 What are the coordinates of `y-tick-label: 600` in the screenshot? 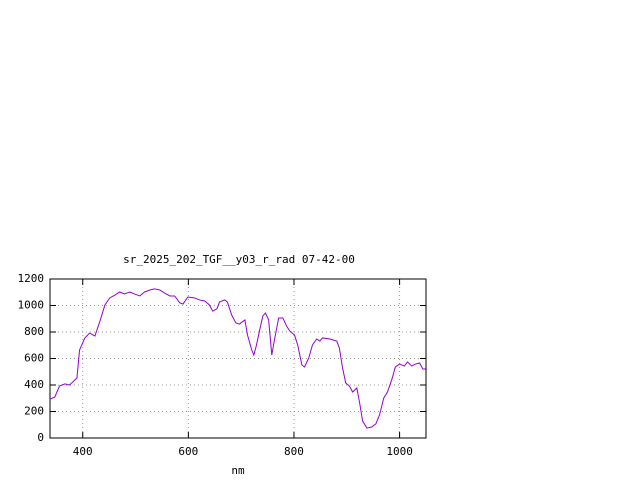 It's located at (34, 358).